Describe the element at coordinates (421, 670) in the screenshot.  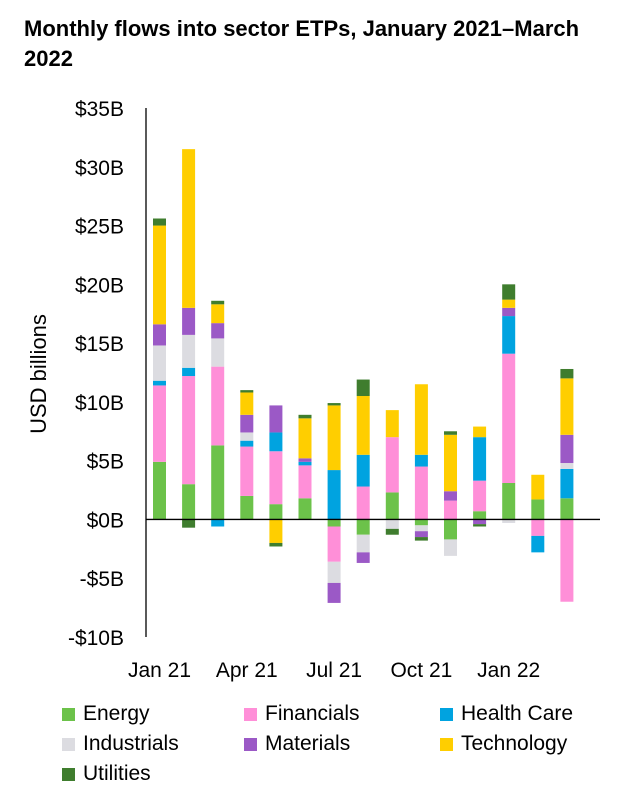
I see `x-tick-label: Oct 21` at that location.